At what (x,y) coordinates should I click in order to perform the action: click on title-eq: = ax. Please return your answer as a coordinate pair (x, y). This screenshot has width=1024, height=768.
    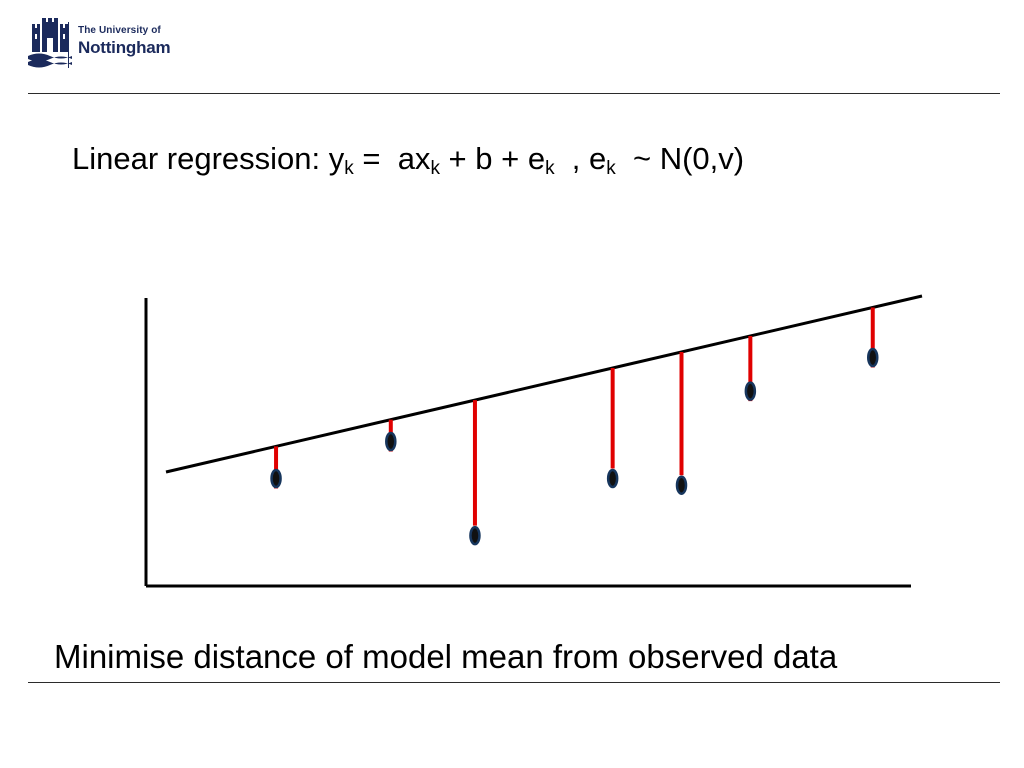
    Looking at the image, I should click on (392, 158).